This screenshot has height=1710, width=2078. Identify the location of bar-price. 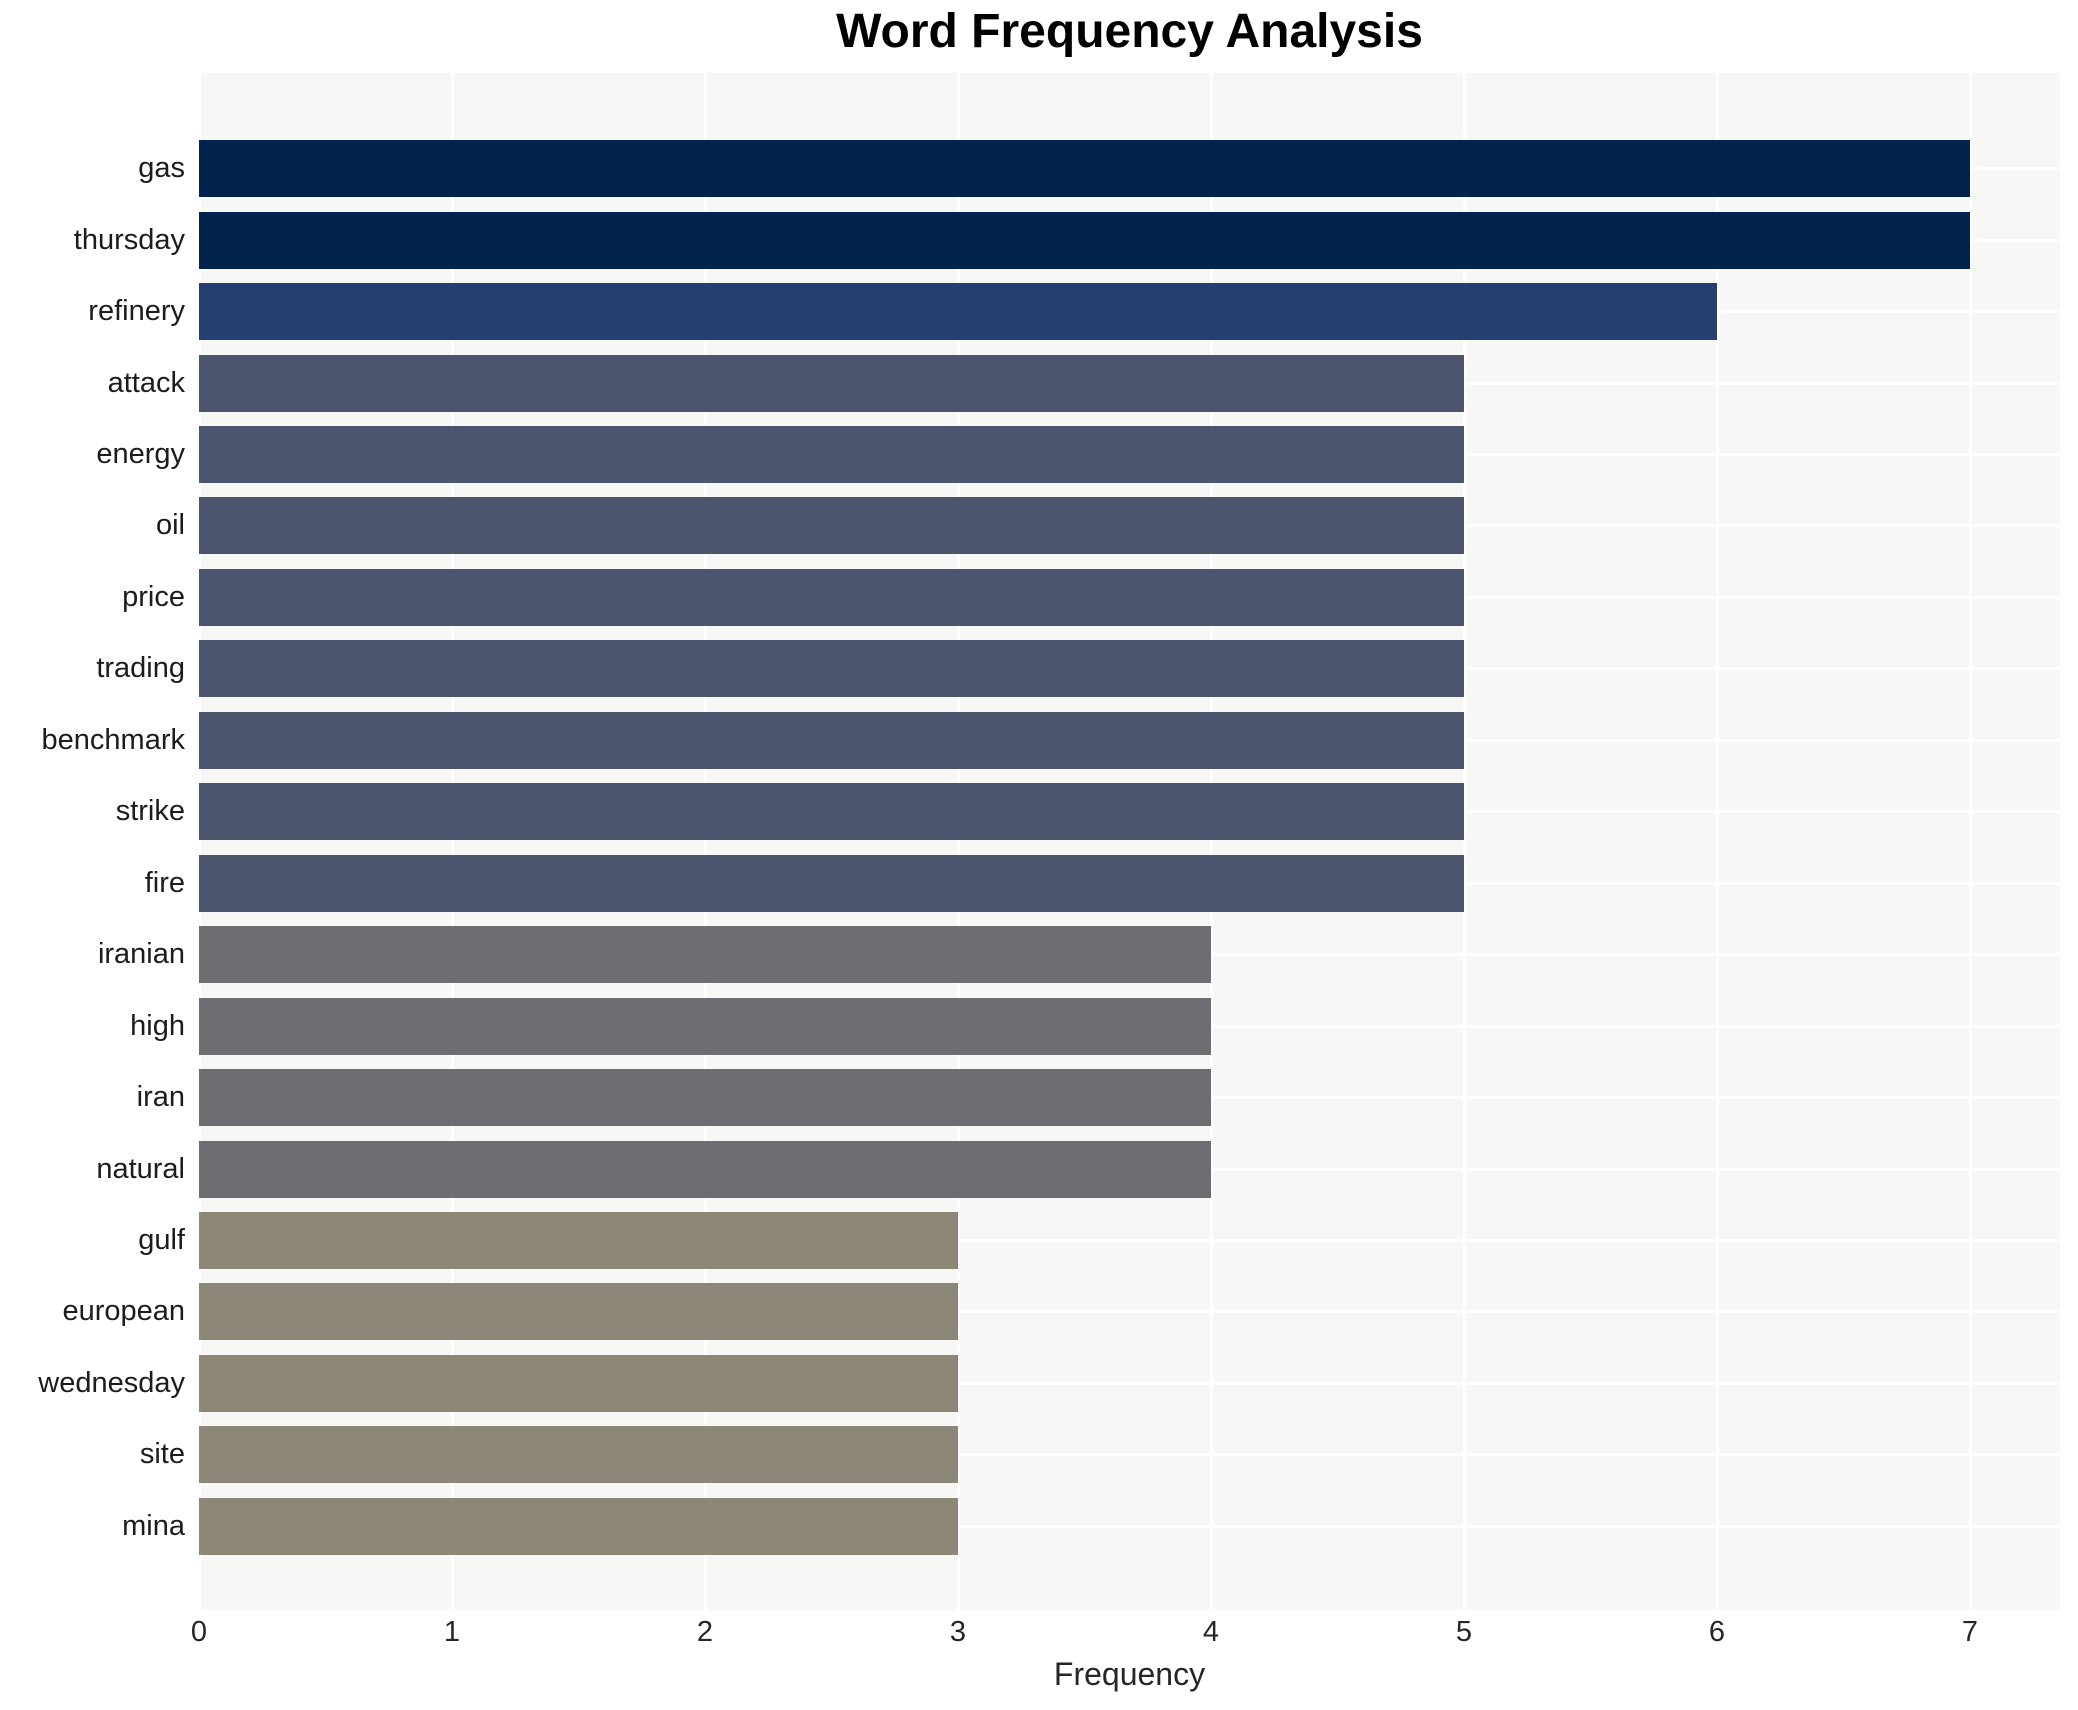
(831, 597).